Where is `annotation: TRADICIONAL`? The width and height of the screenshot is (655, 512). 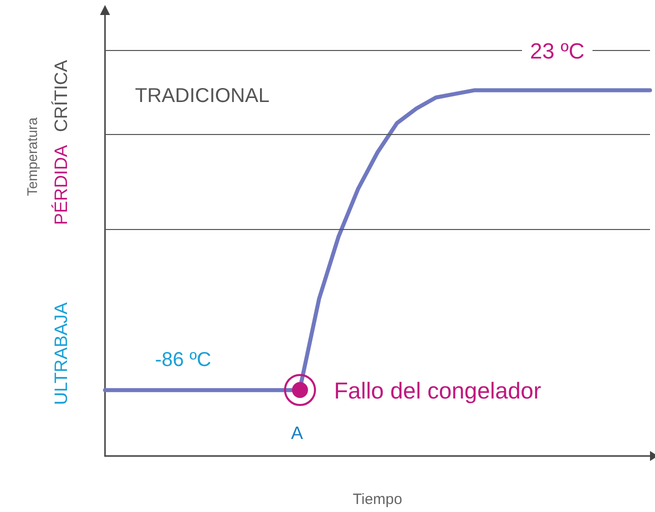 annotation: TRADICIONAL is located at coordinates (202, 96).